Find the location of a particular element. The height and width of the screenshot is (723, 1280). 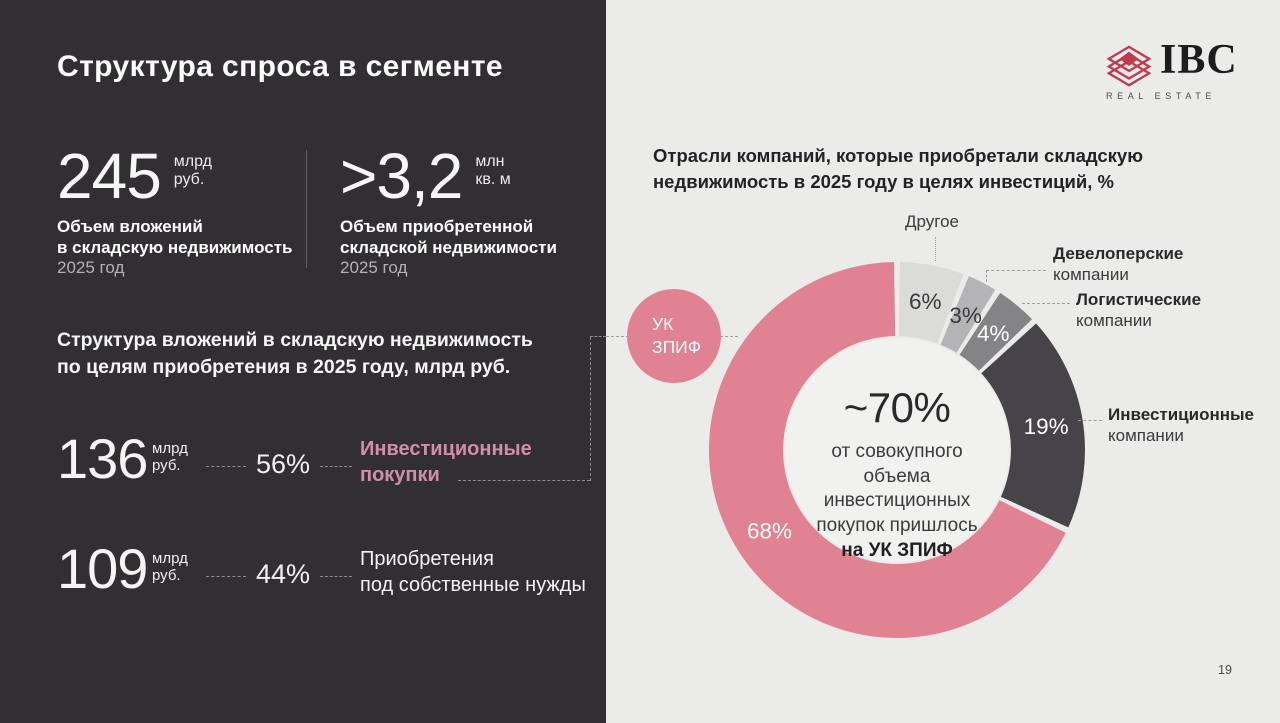

row-label-investment: Инвестиционные покупки is located at coordinates (446, 462).